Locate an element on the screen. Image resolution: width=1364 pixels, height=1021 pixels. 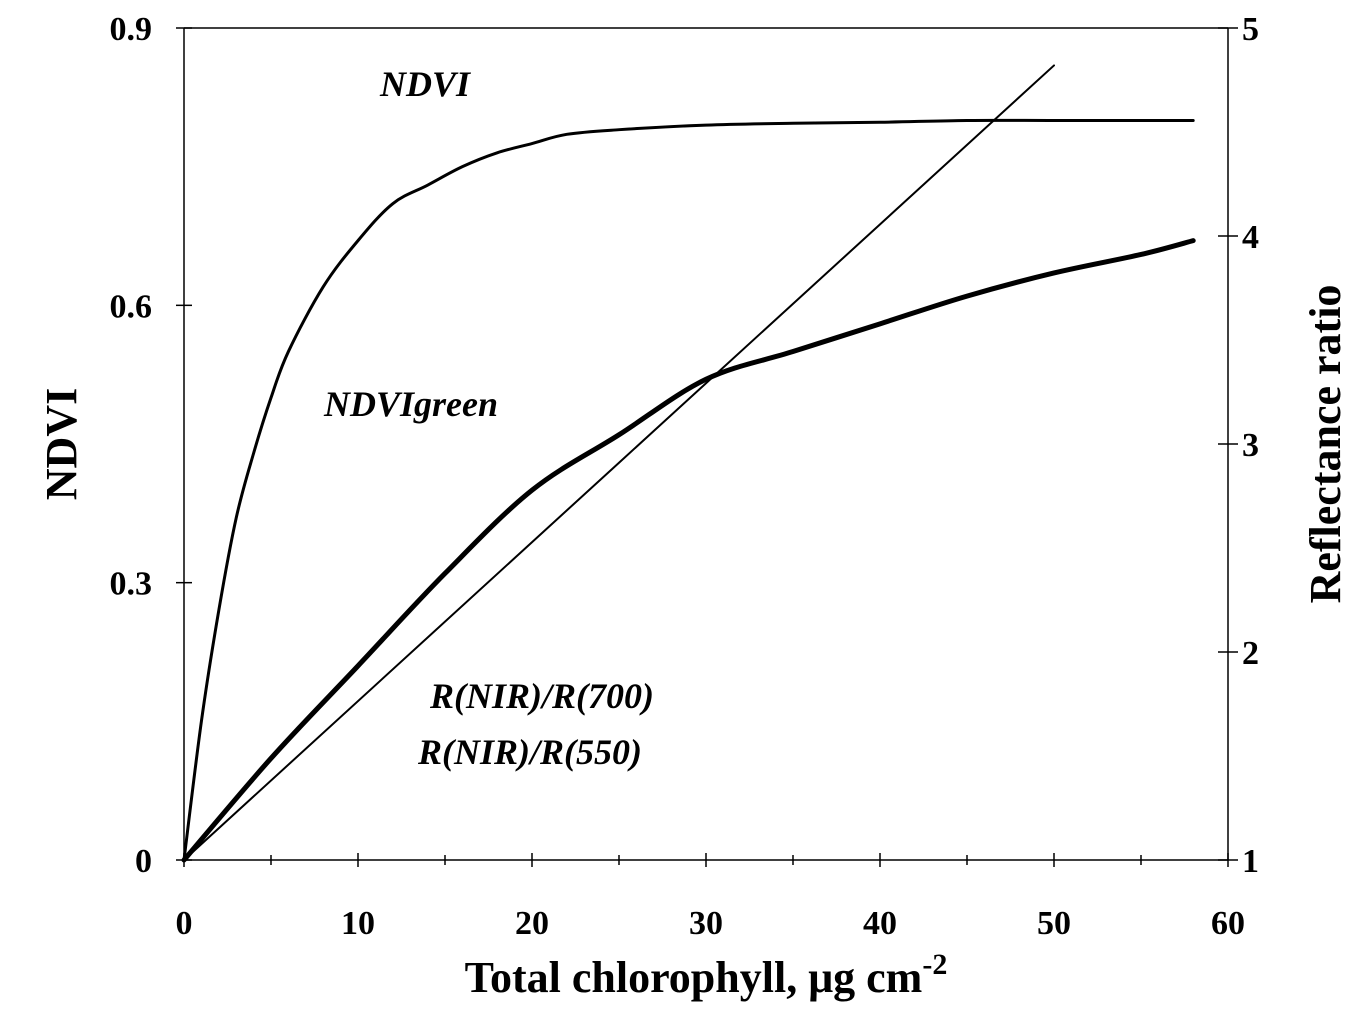
annotation-ratio-550: R(NIR)/R(550) is located at coordinates (529, 752).